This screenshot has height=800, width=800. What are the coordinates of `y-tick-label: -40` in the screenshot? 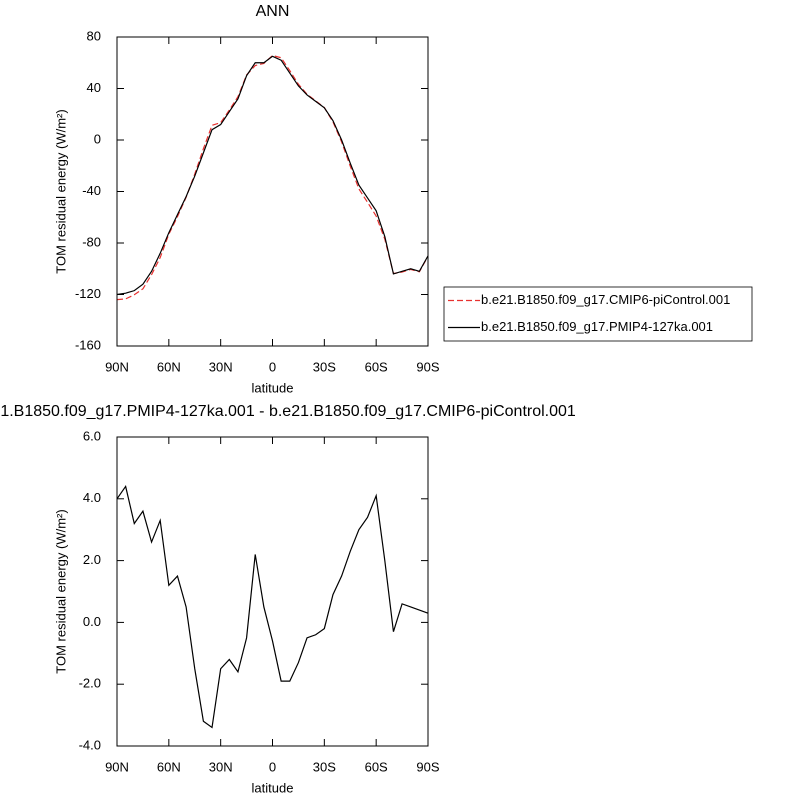 It's located at (91, 190).